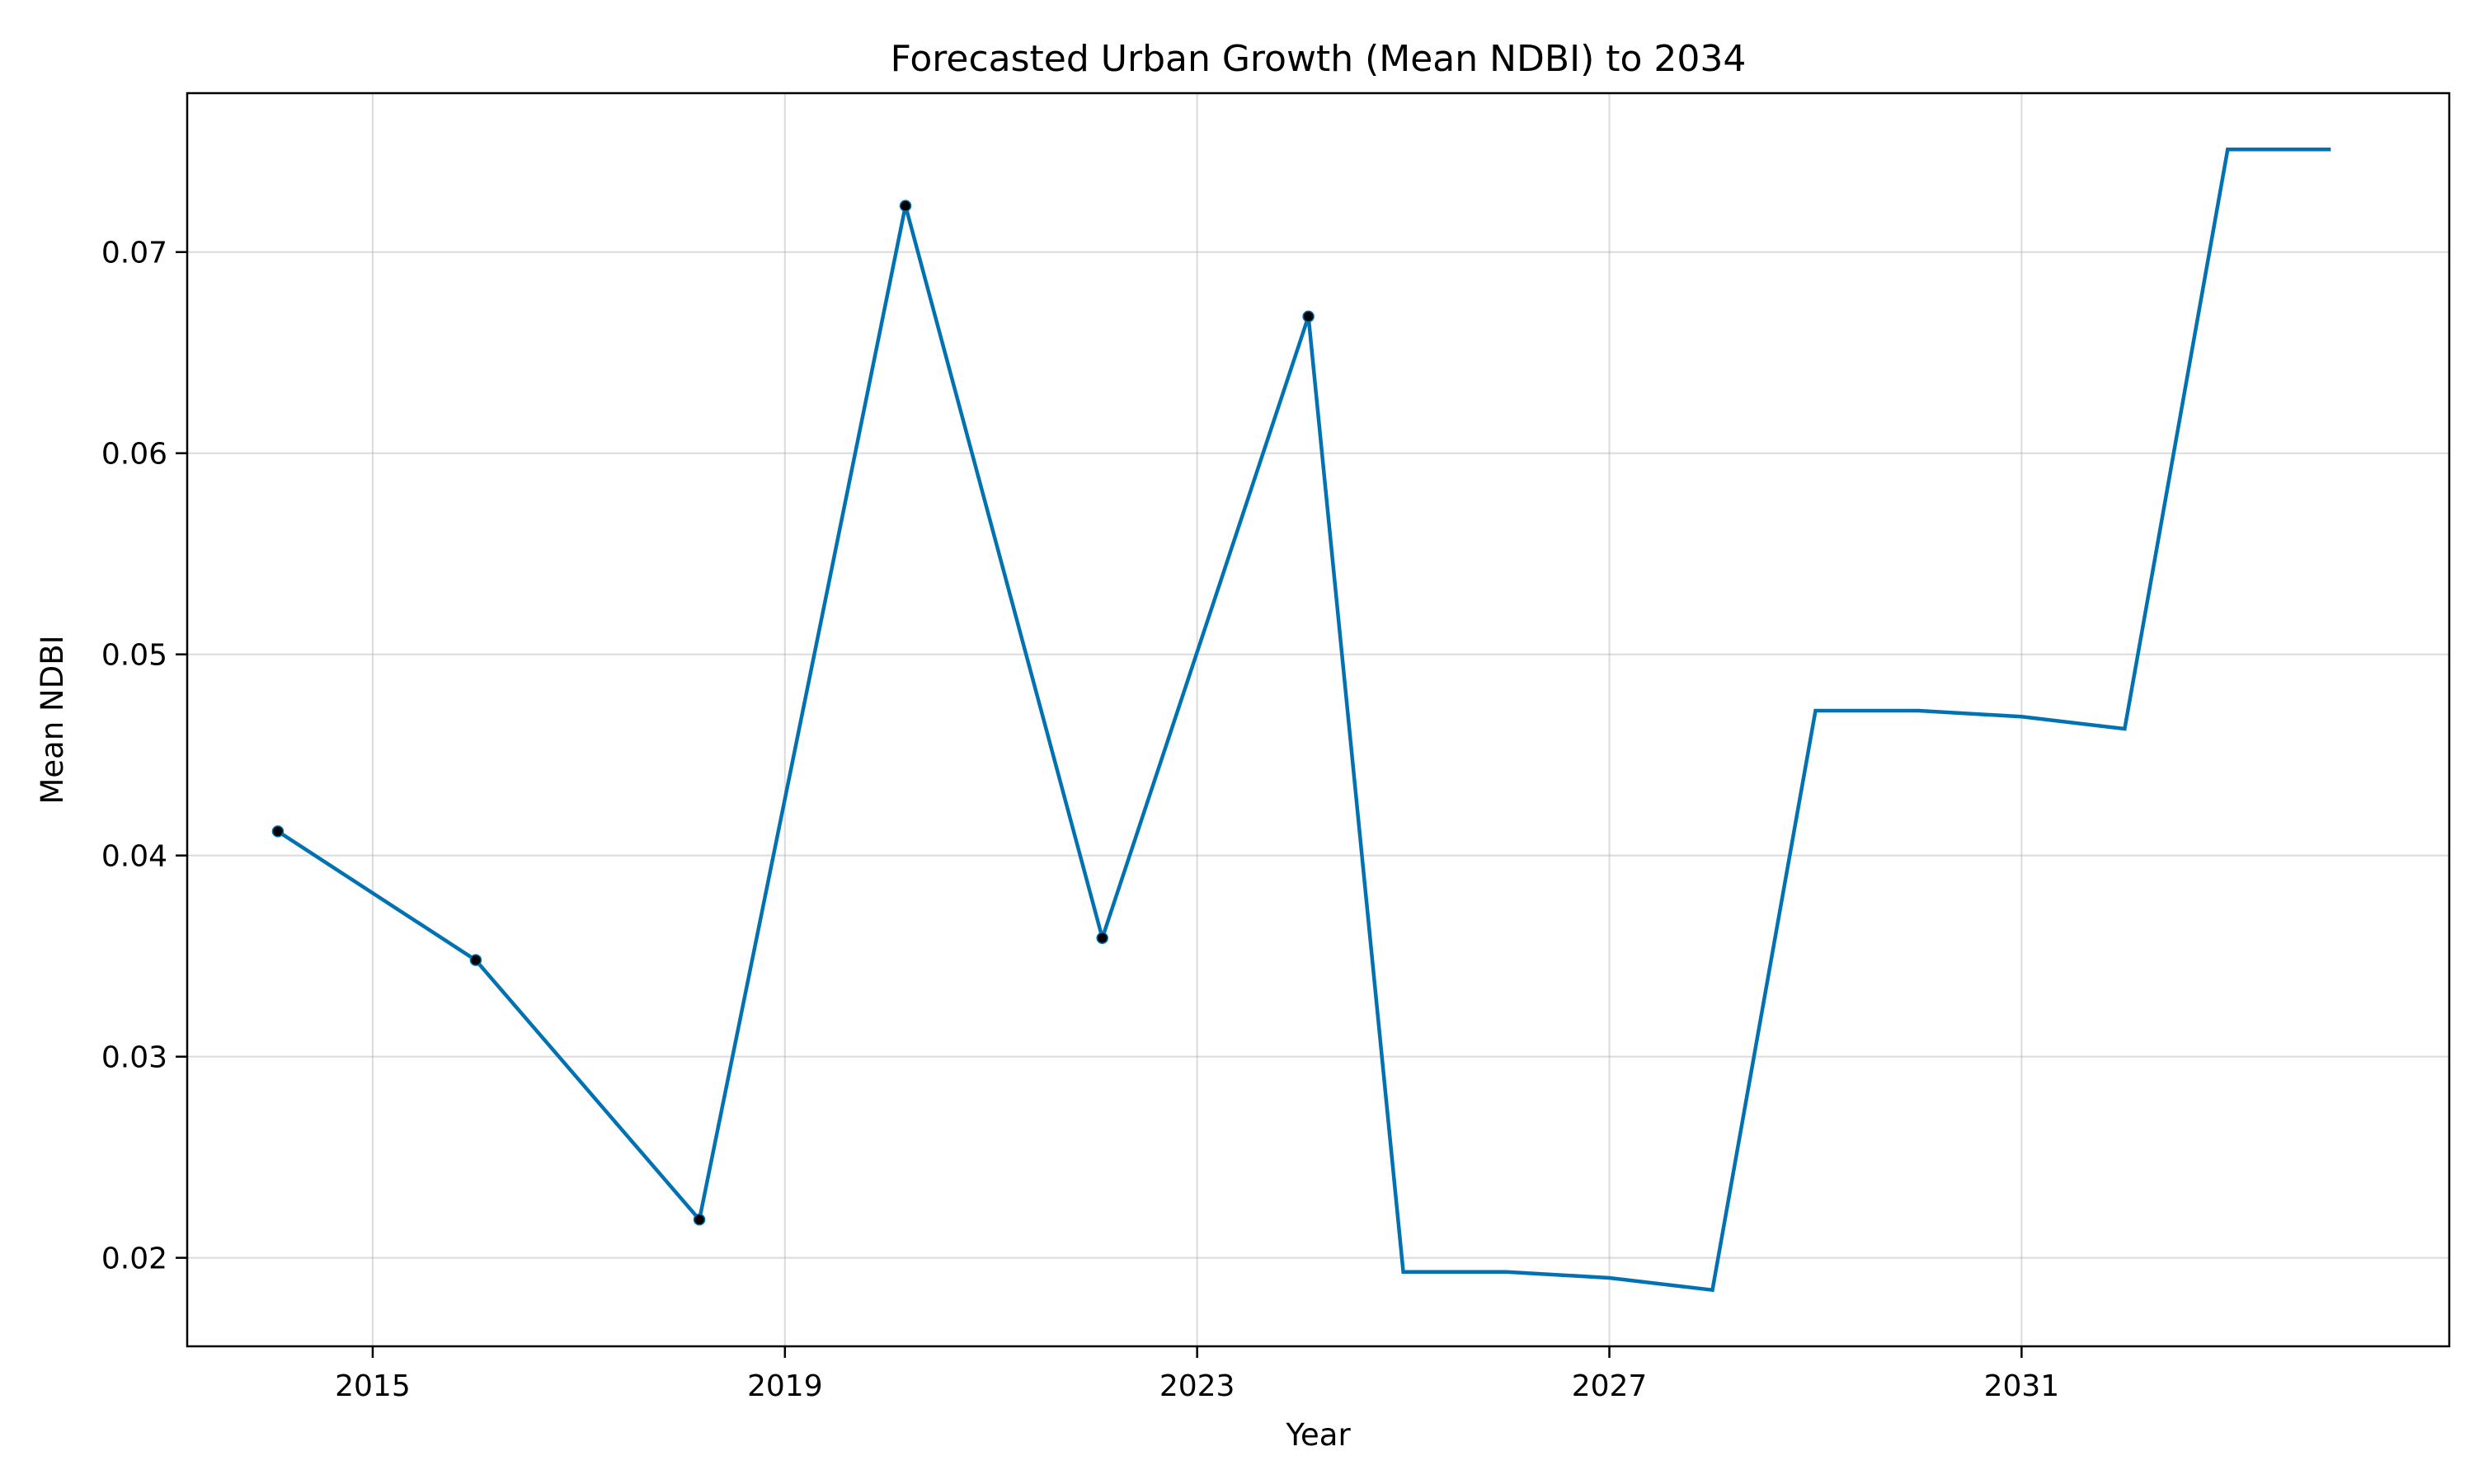  Describe the element at coordinates (1610, 1386) in the screenshot. I see `x-tick-label: 2027` at that location.